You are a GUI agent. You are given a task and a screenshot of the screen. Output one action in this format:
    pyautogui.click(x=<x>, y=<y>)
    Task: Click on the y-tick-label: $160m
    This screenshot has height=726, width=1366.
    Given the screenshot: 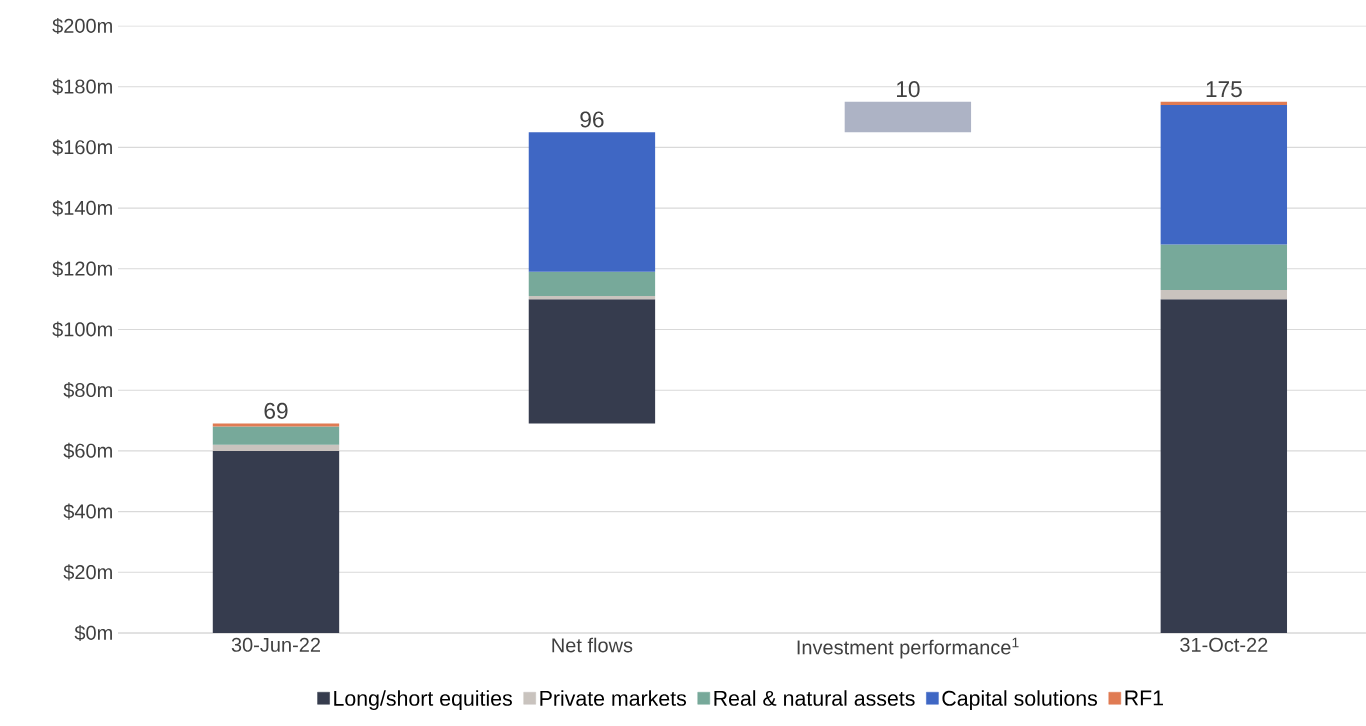 What is the action you would take?
    pyautogui.click(x=82, y=147)
    